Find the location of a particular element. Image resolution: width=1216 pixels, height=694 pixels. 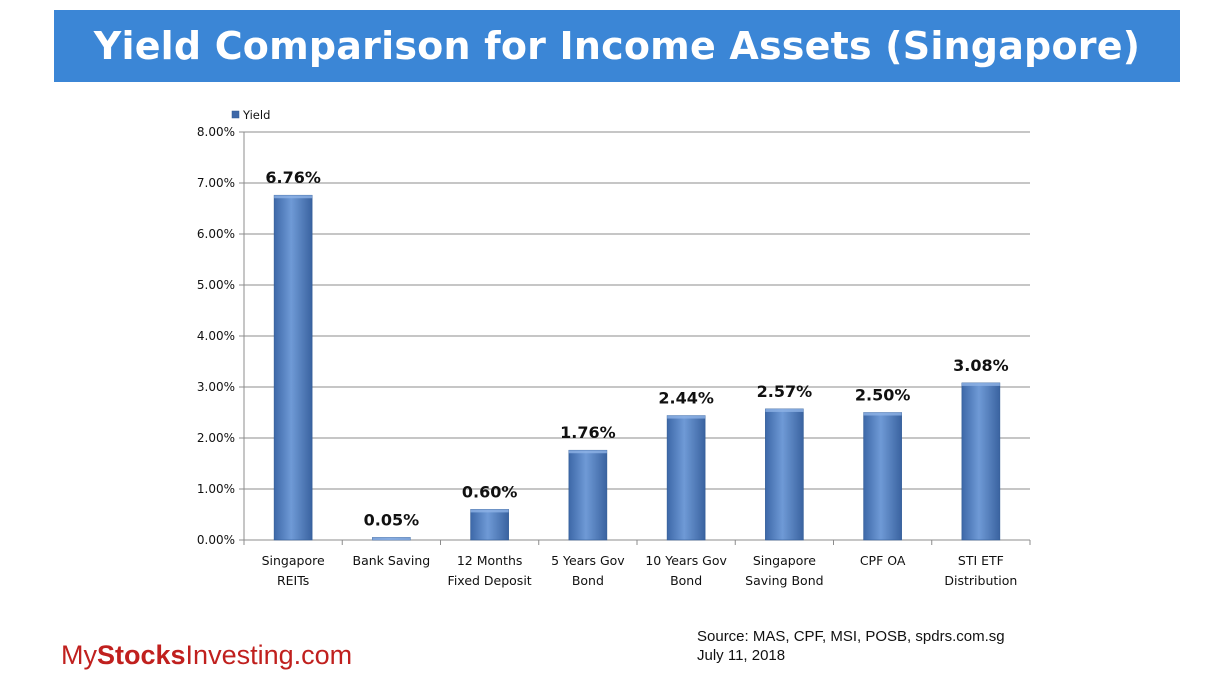

brand-part-stocks: Stocks is located at coordinates (141, 655).